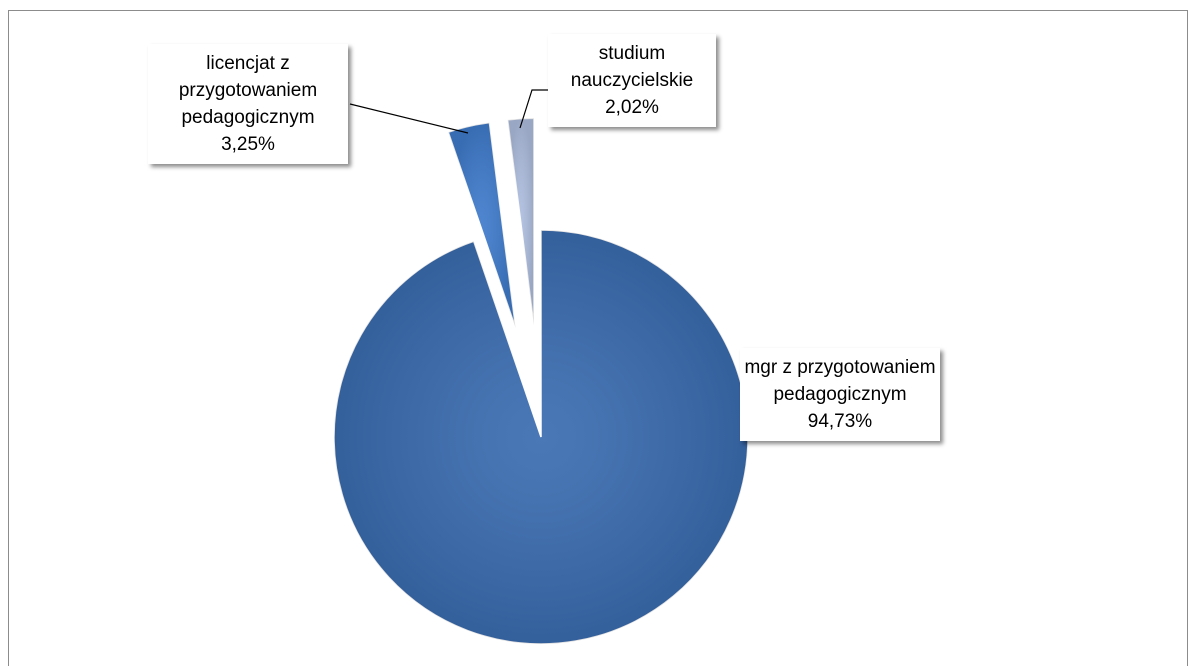  Describe the element at coordinates (840, 381) in the screenshot. I see `label-category: mgr z przygotowaniem pedagogicznym` at that location.